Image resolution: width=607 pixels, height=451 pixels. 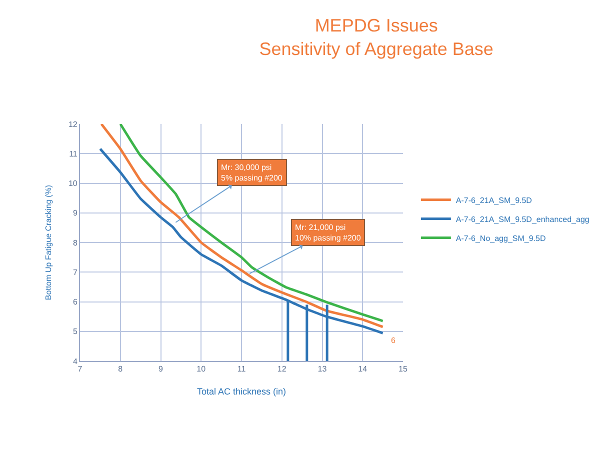 What do you see at coordinates (328, 232) in the screenshot?
I see `annotation: Mr: 21,000 psi 10% passing #200` at bounding box center [328, 232].